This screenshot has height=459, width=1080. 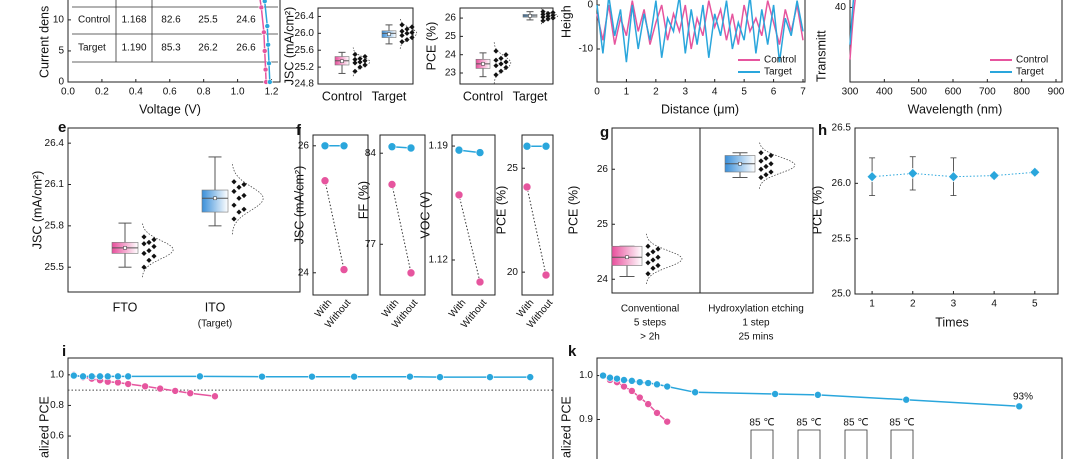 What do you see at coordinates (305, 84) in the screenshot?
I see `y-tick-label: 24.8` at bounding box center [305, 84].